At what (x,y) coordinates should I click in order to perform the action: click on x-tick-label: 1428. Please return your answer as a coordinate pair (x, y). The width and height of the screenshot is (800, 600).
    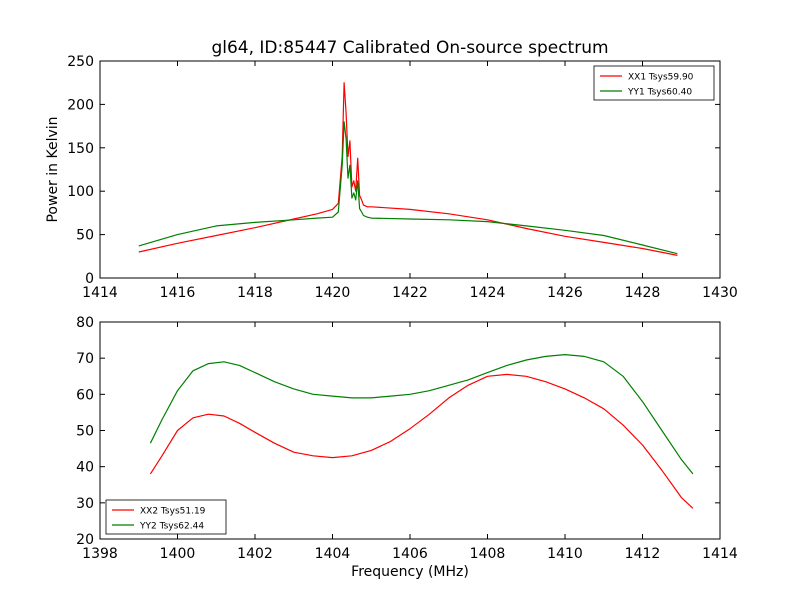
    Looking at the image, I should click on (643, 293).